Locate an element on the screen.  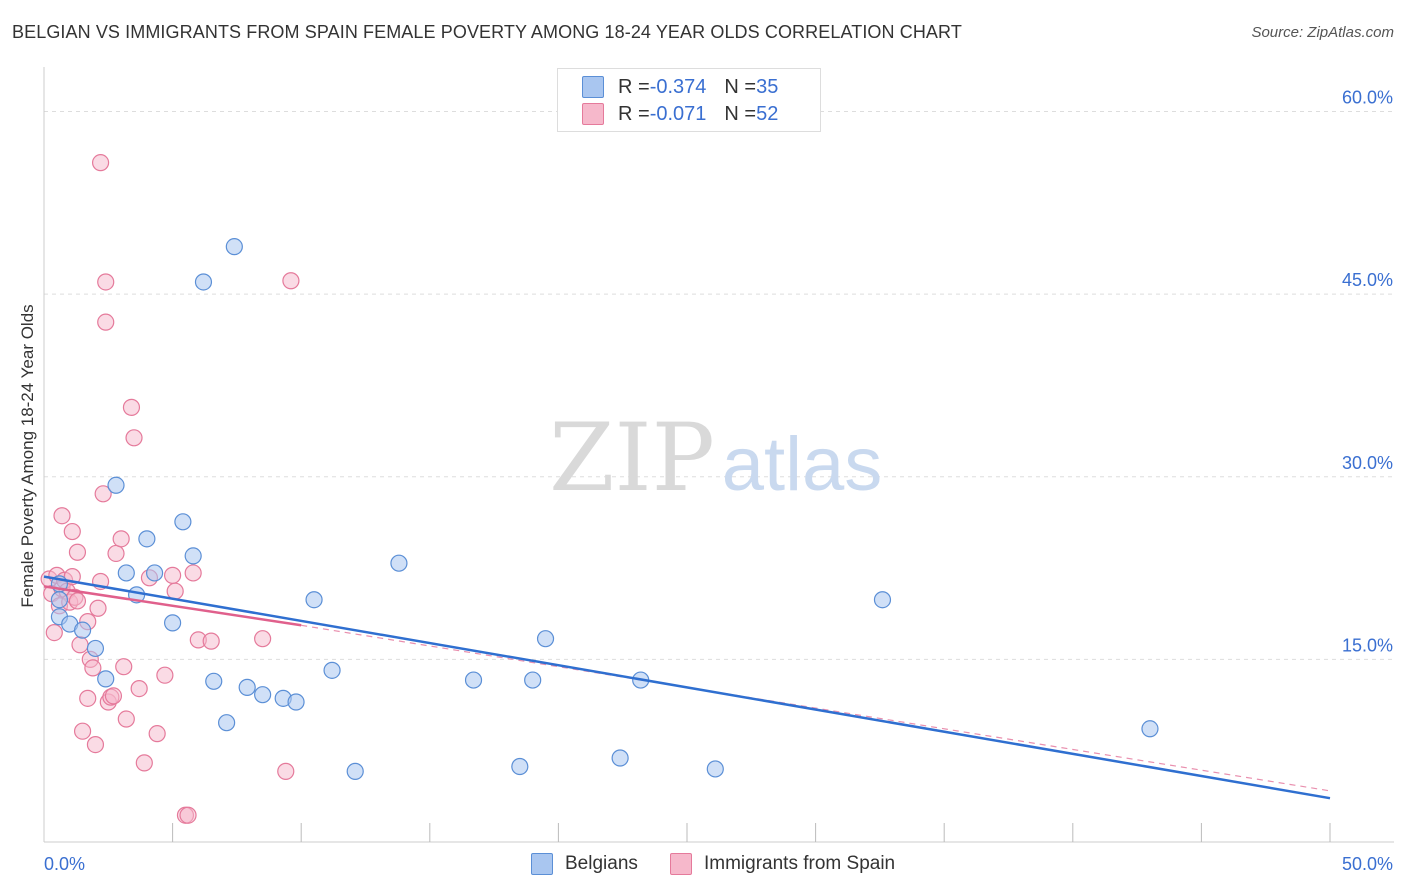
bottom-legend-swatch-spain is located at coordinates (681, 864).